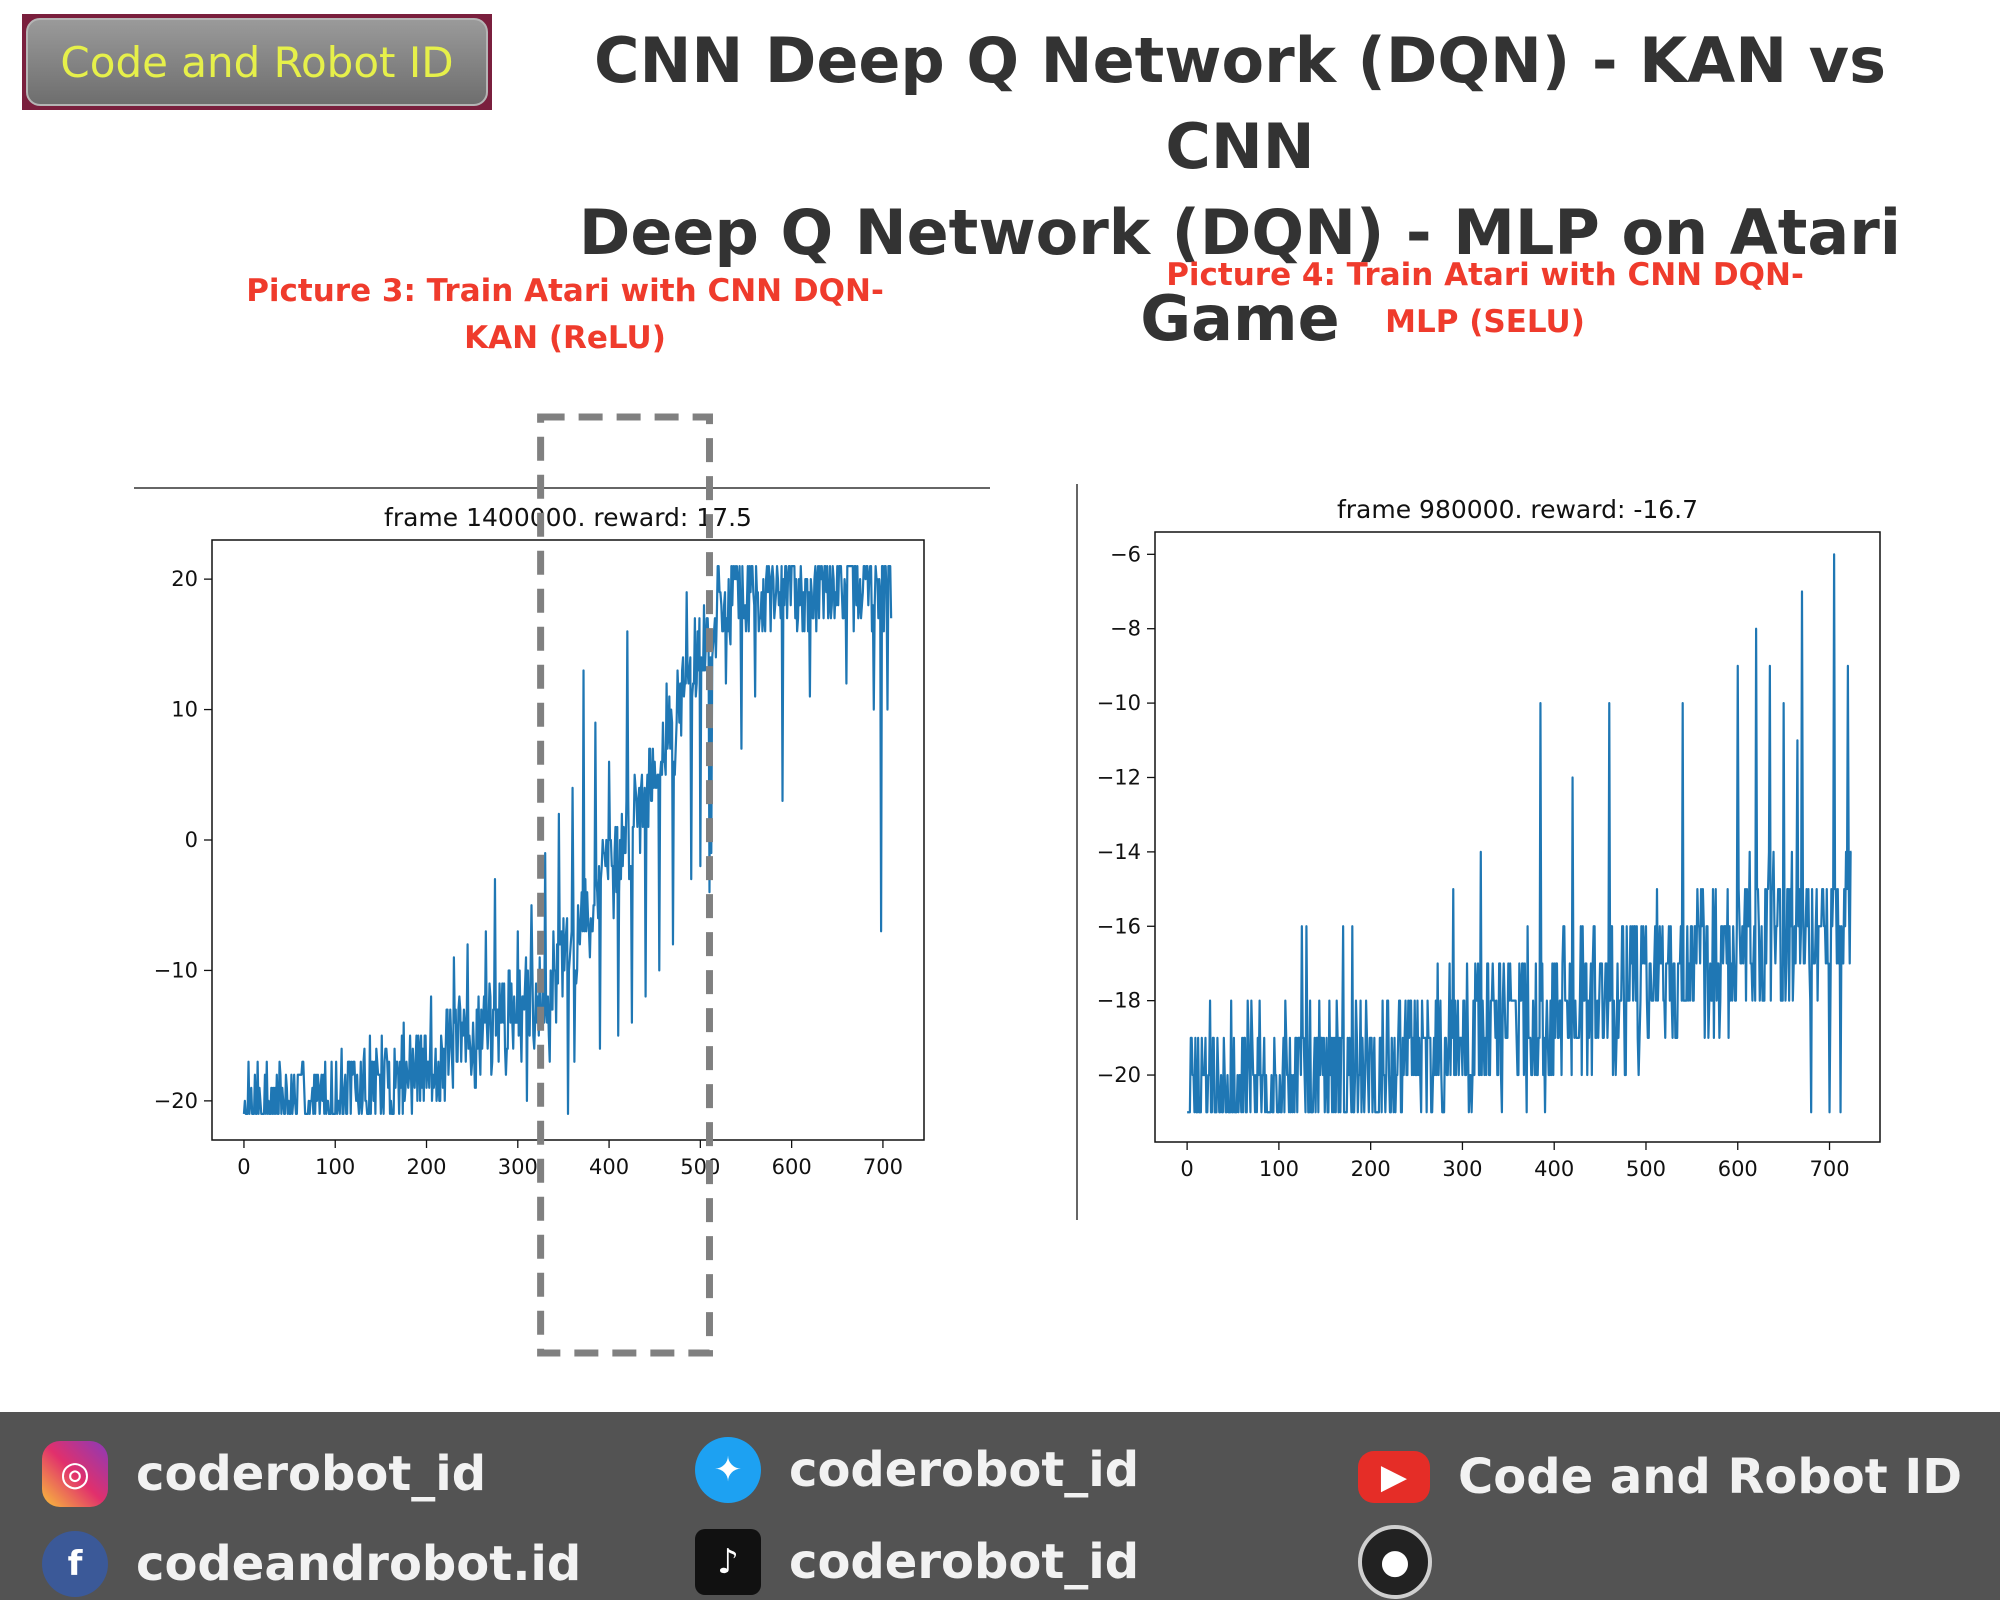  What do you see at coordinates (426, 1167) in the screenshot?
I see `kan-chart-xtick-label: 200` at bounding box center [426, 1167].